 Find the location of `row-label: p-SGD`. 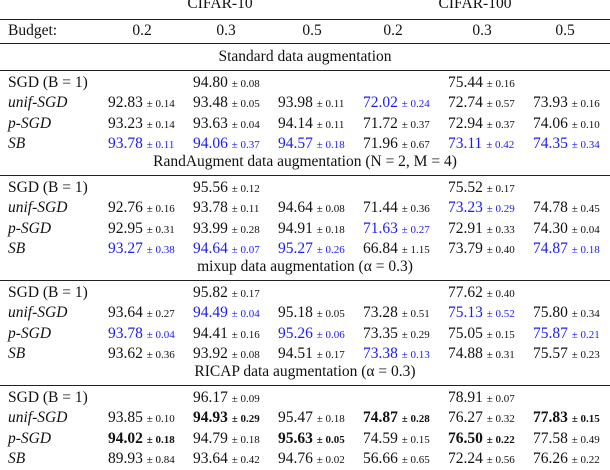

row-label: p-SGD is located at coordinates (30, 123).